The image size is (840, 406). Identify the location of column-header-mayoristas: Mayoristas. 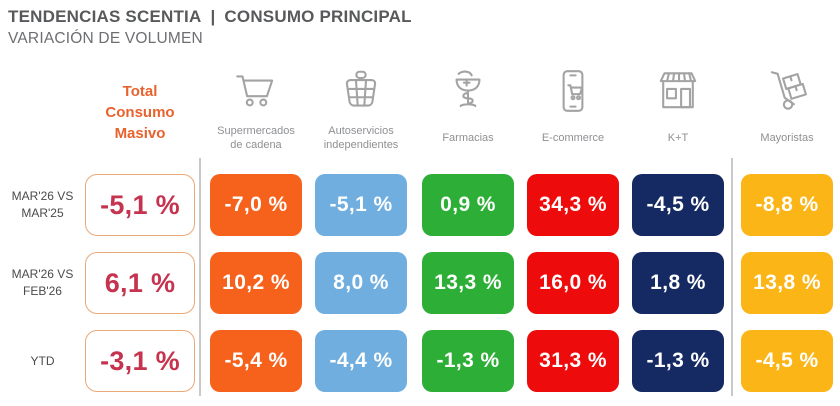
(787, 106).